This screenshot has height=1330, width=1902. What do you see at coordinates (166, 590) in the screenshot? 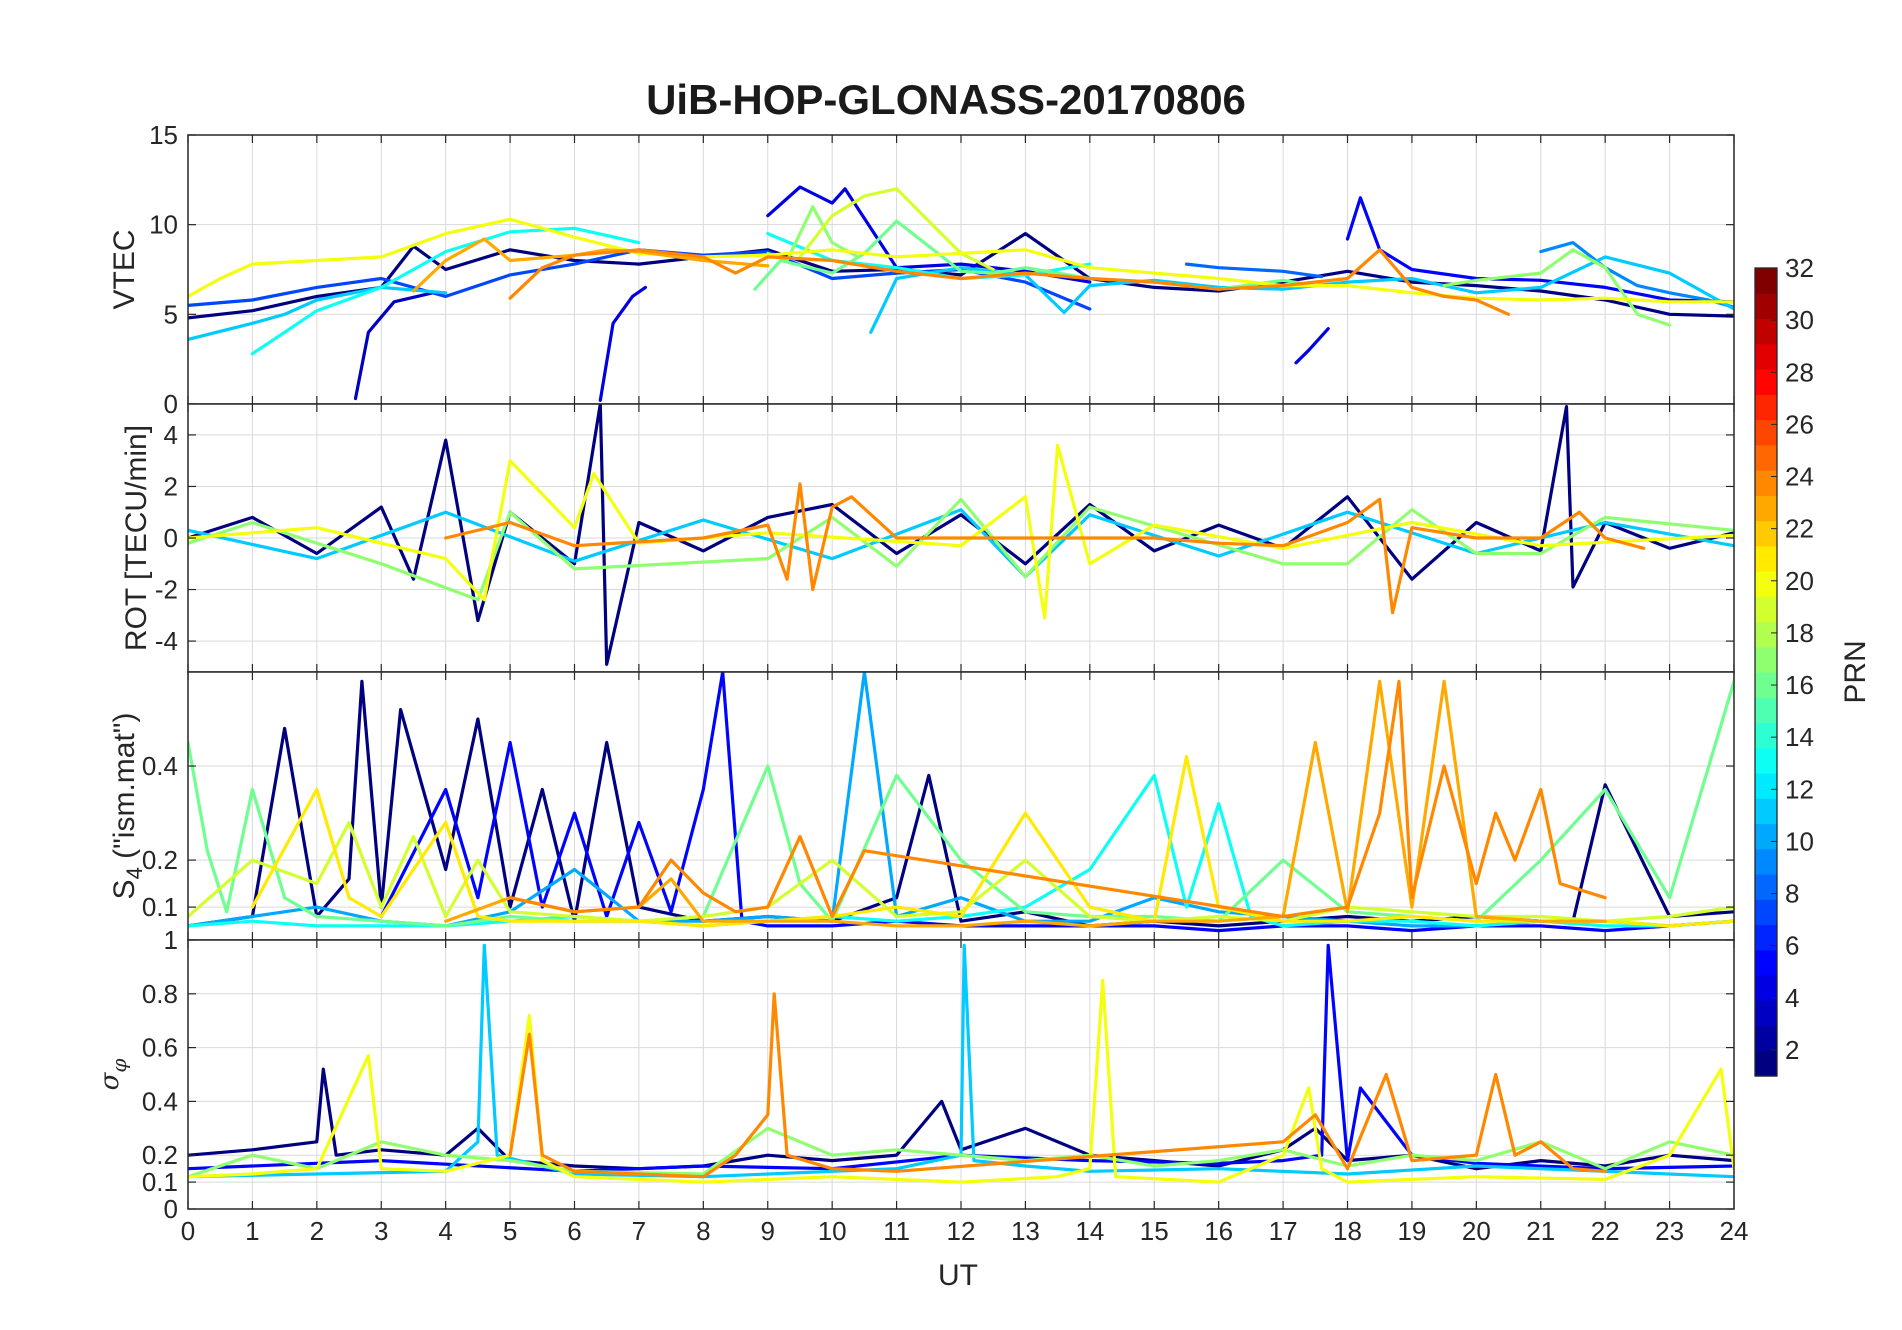
I see `y-tick-label: -2` at bounding box center [166, 590].